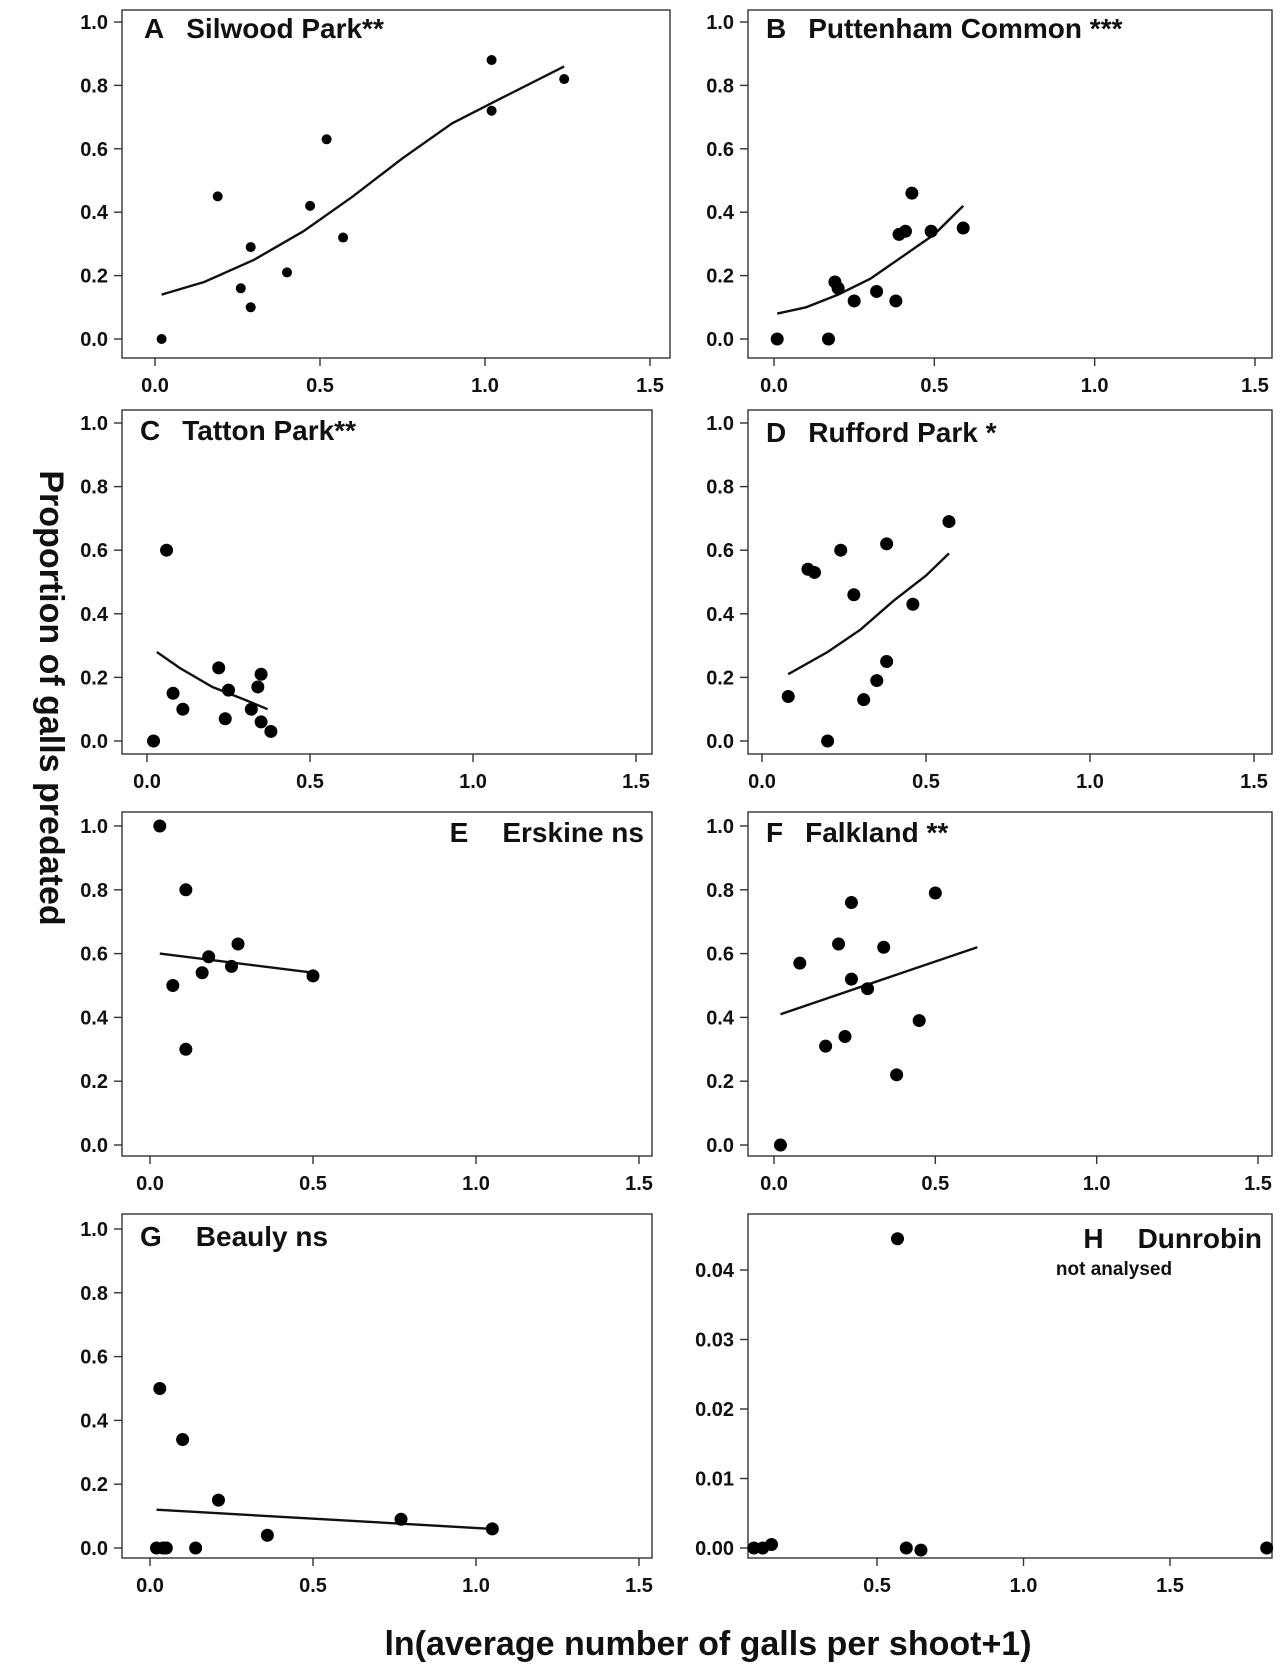 The width and height of the screenshot is (1284, 1666). What do you see at coordinates (776, 28) in the screenshot?
I see `panel-letter: B` at bounding box center [776, 28].